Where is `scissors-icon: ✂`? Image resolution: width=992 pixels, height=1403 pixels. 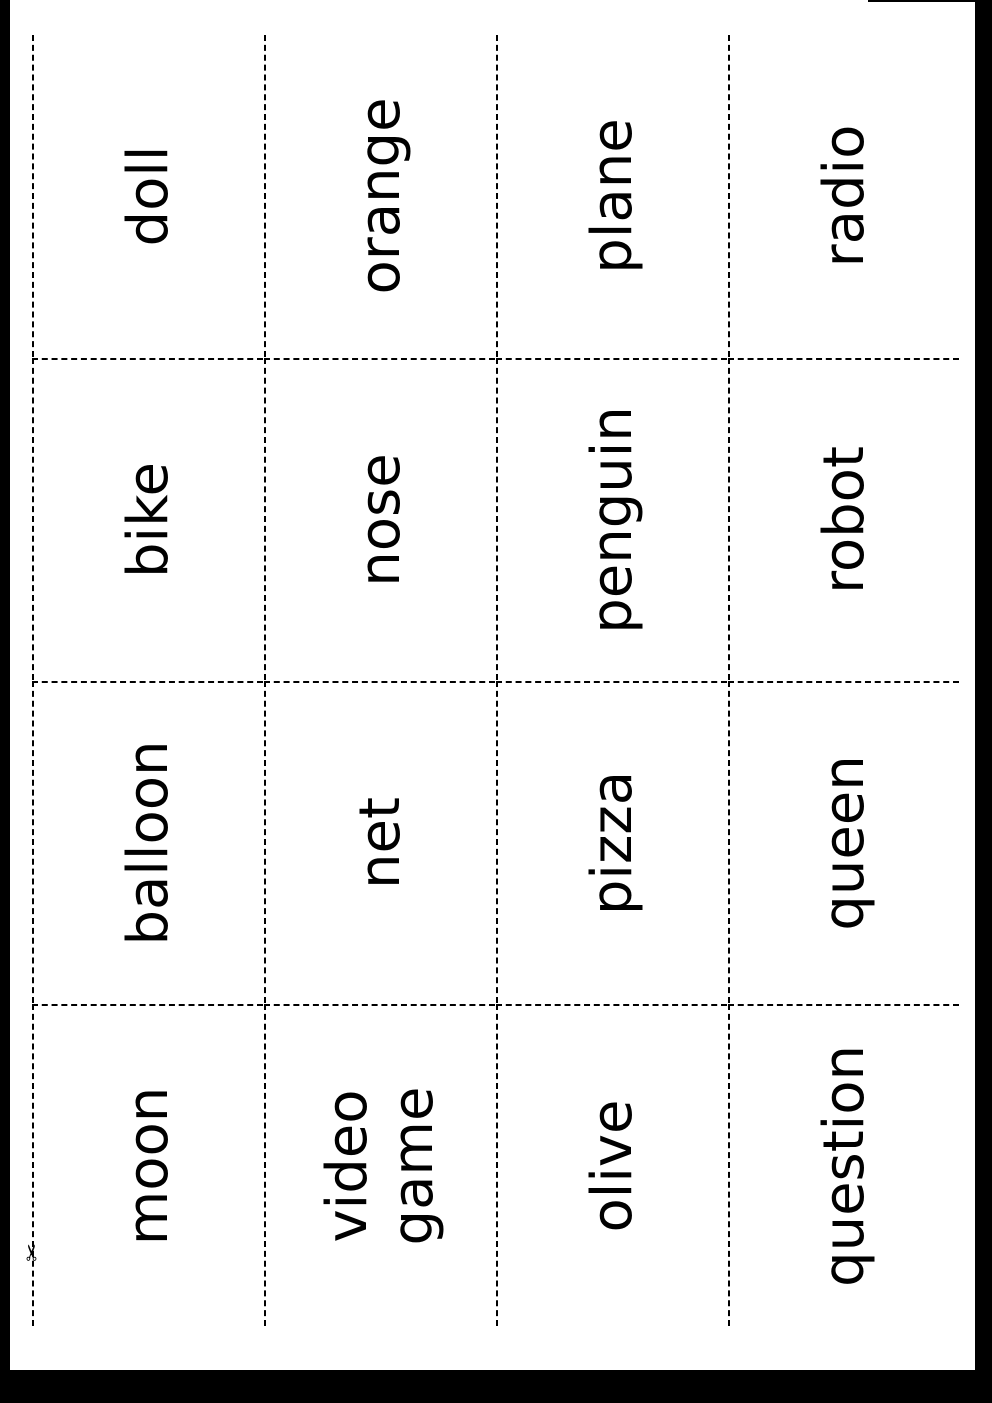 scissors-icon: ✂ is located at coordinates (33, 1252).